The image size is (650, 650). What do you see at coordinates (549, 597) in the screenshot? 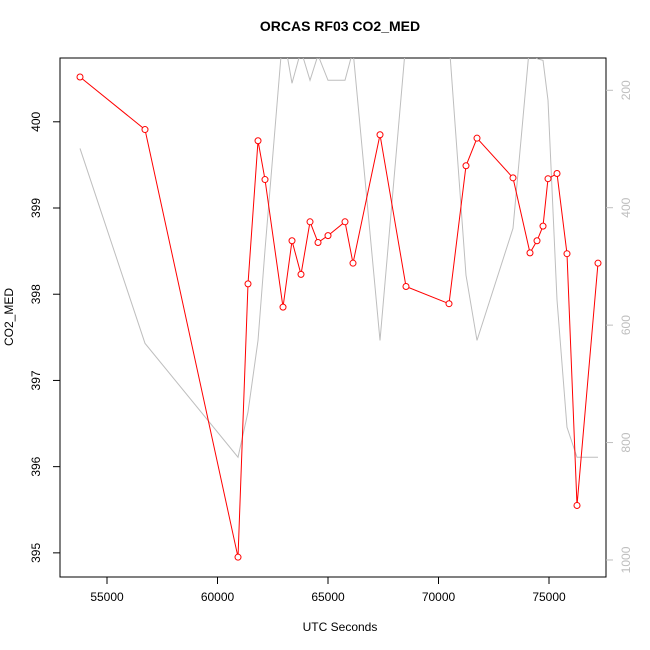
I see `x-tick-label: 75000` at bounding box center [549, 597].